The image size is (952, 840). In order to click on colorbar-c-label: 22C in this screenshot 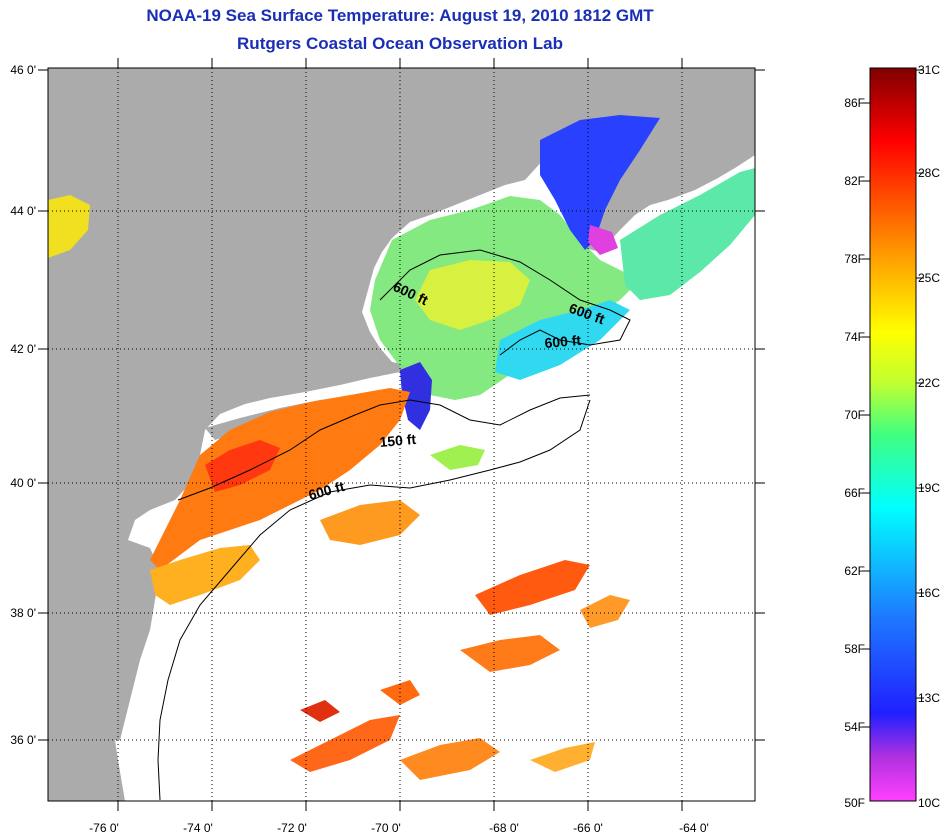, I will do `click(929, 383)`.